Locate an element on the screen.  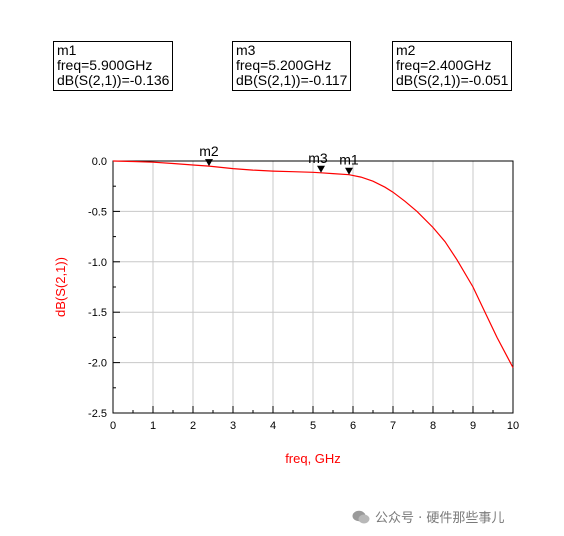
marker-readout-m3: m3 freq=5.200GHz dB(S(2,1))=-0.117 is located at coordinates (292, 66).